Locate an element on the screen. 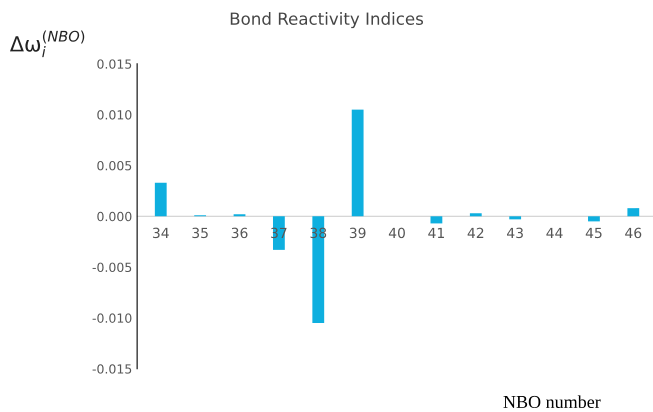  y-tick-label: 0.005 is located at coordinates (114, 165).